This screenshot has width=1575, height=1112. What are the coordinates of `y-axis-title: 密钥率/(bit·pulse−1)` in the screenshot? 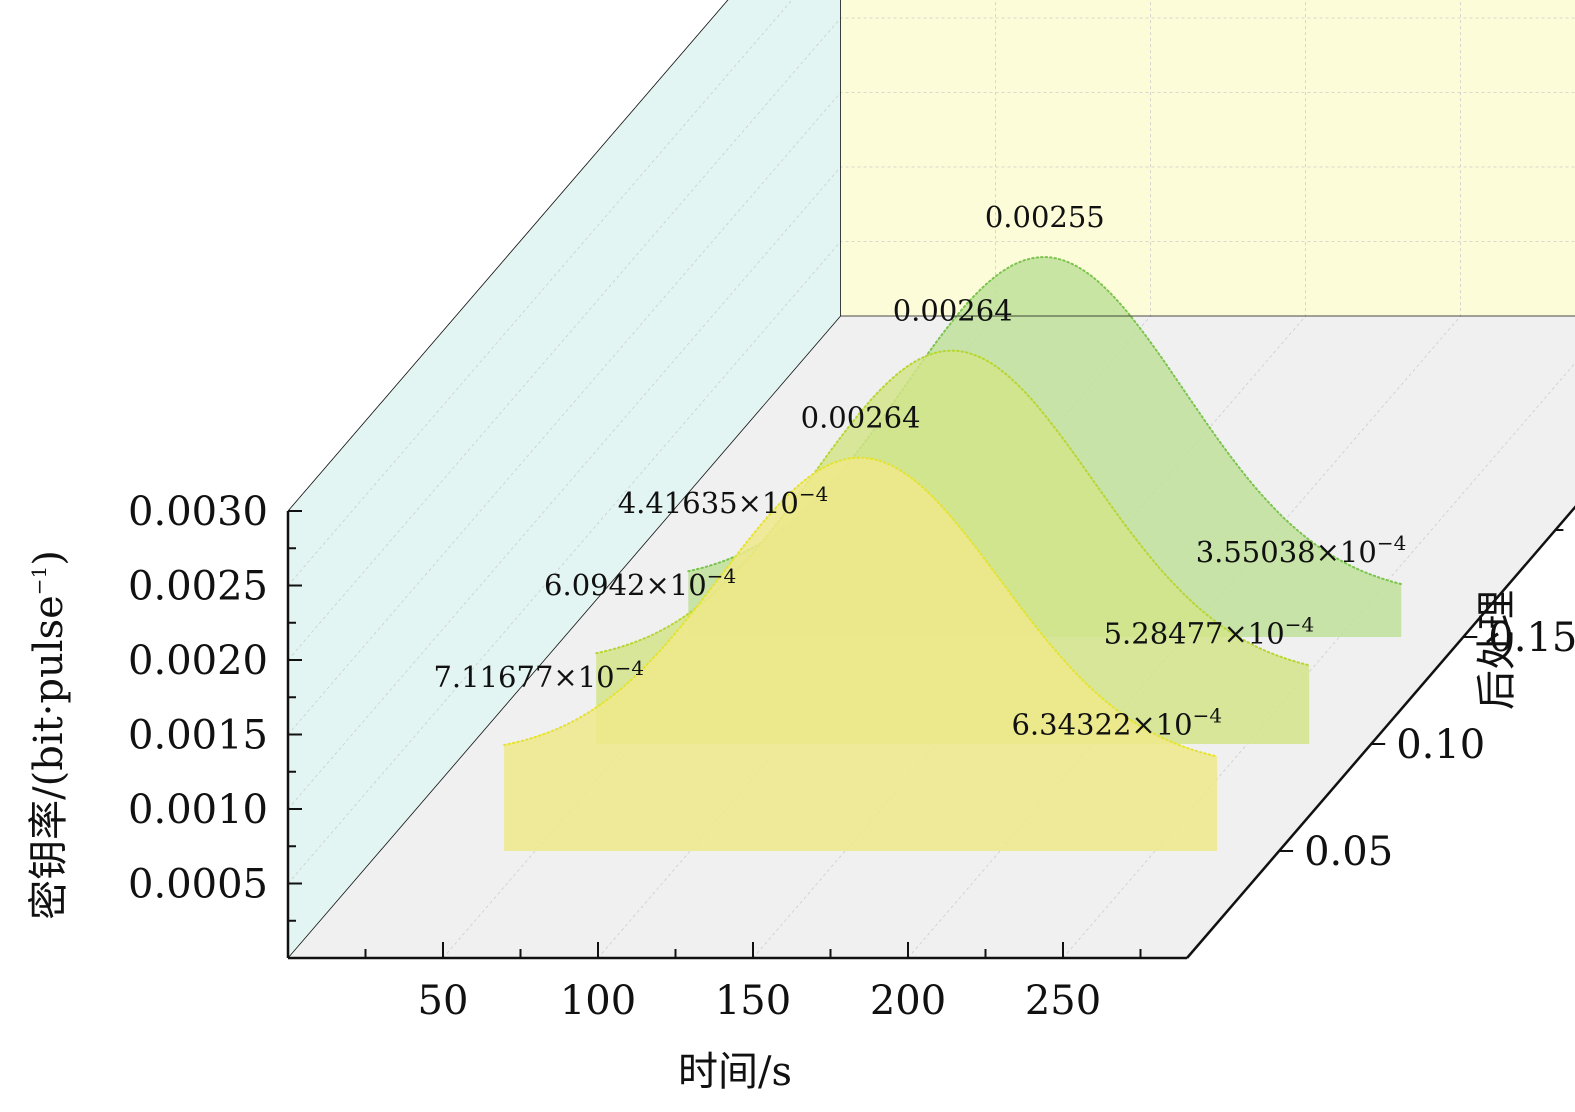 It's located at (49, 735).